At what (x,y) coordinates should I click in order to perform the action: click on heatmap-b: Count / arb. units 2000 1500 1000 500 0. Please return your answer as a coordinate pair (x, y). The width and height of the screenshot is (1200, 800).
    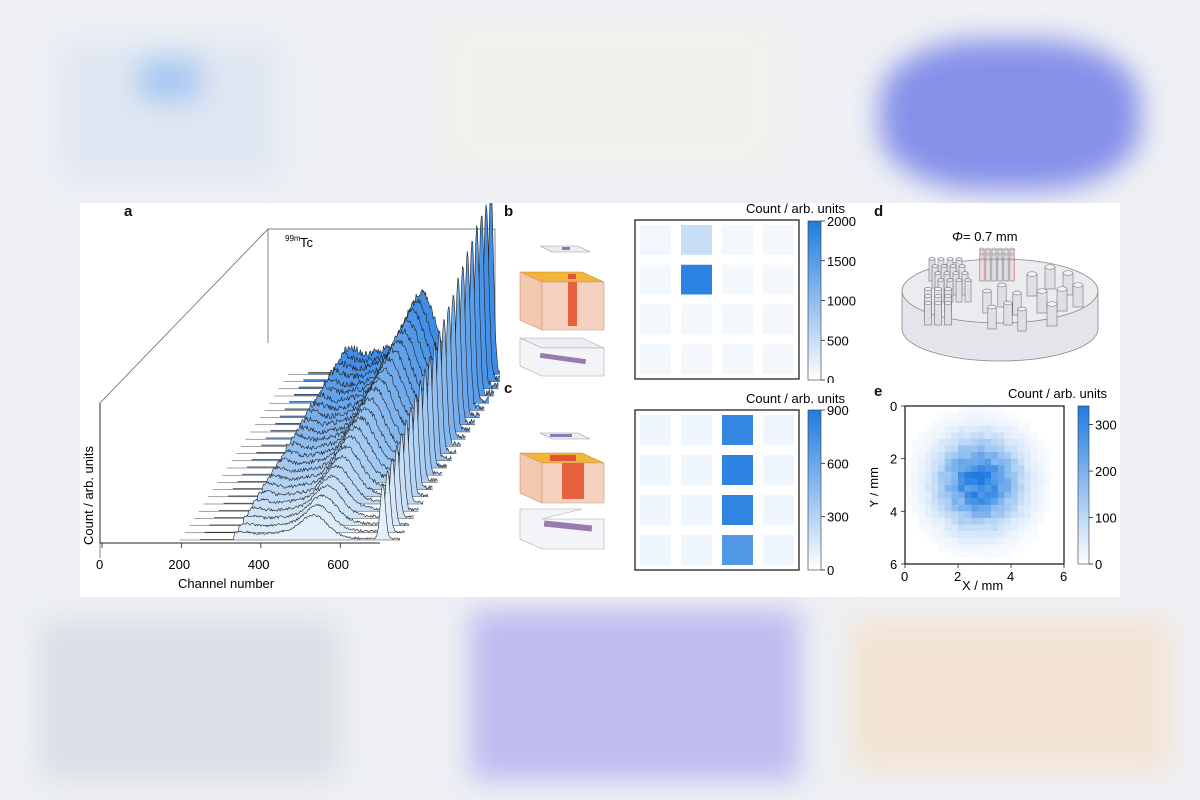
    Looking at the image, I should click on (745, 293).